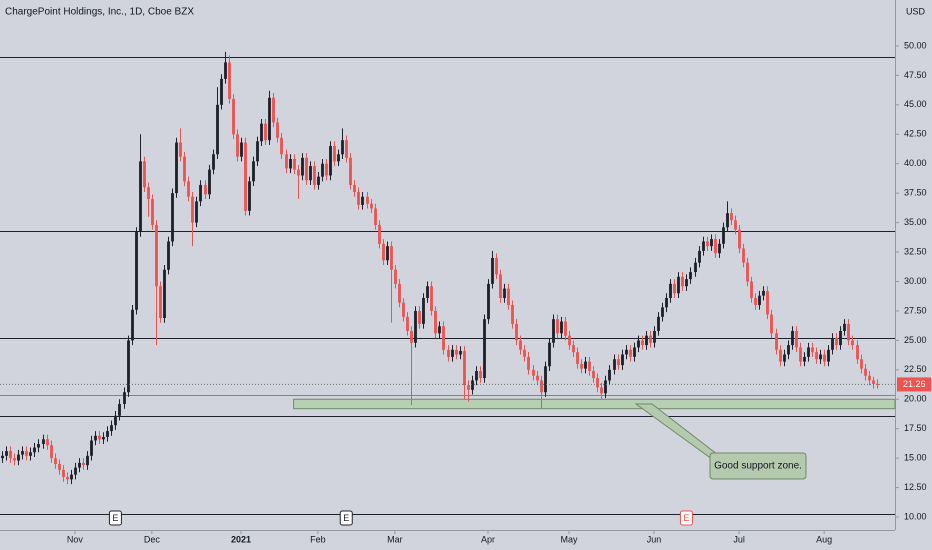  Describe the element at coordinates (915, 487) in the screenshot. I see `y-tick-label: 12.50` at that location.